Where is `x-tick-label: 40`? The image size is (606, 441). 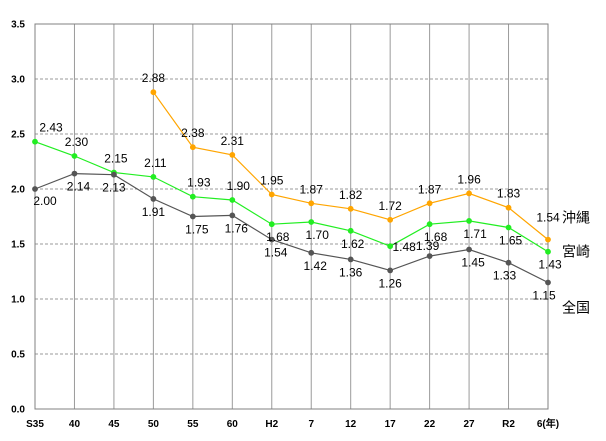
x-tick-label: 40 is located at coordinates (75, 424).